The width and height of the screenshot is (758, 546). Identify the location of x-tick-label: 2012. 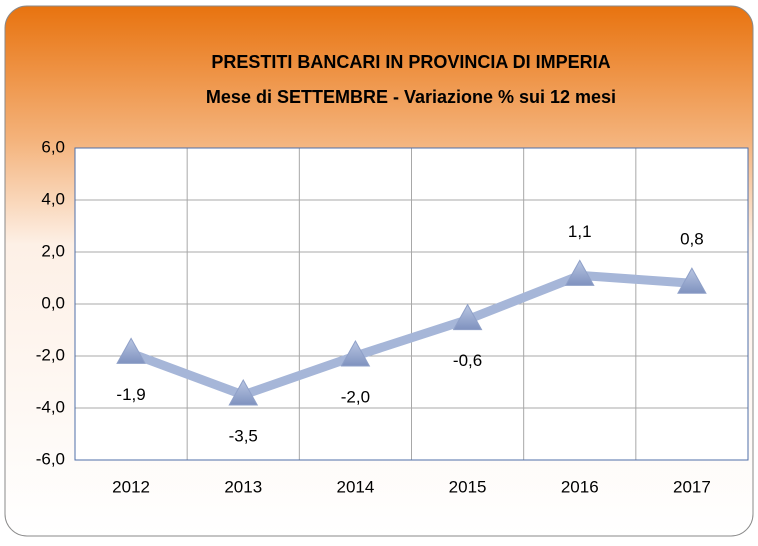
(131, 486).